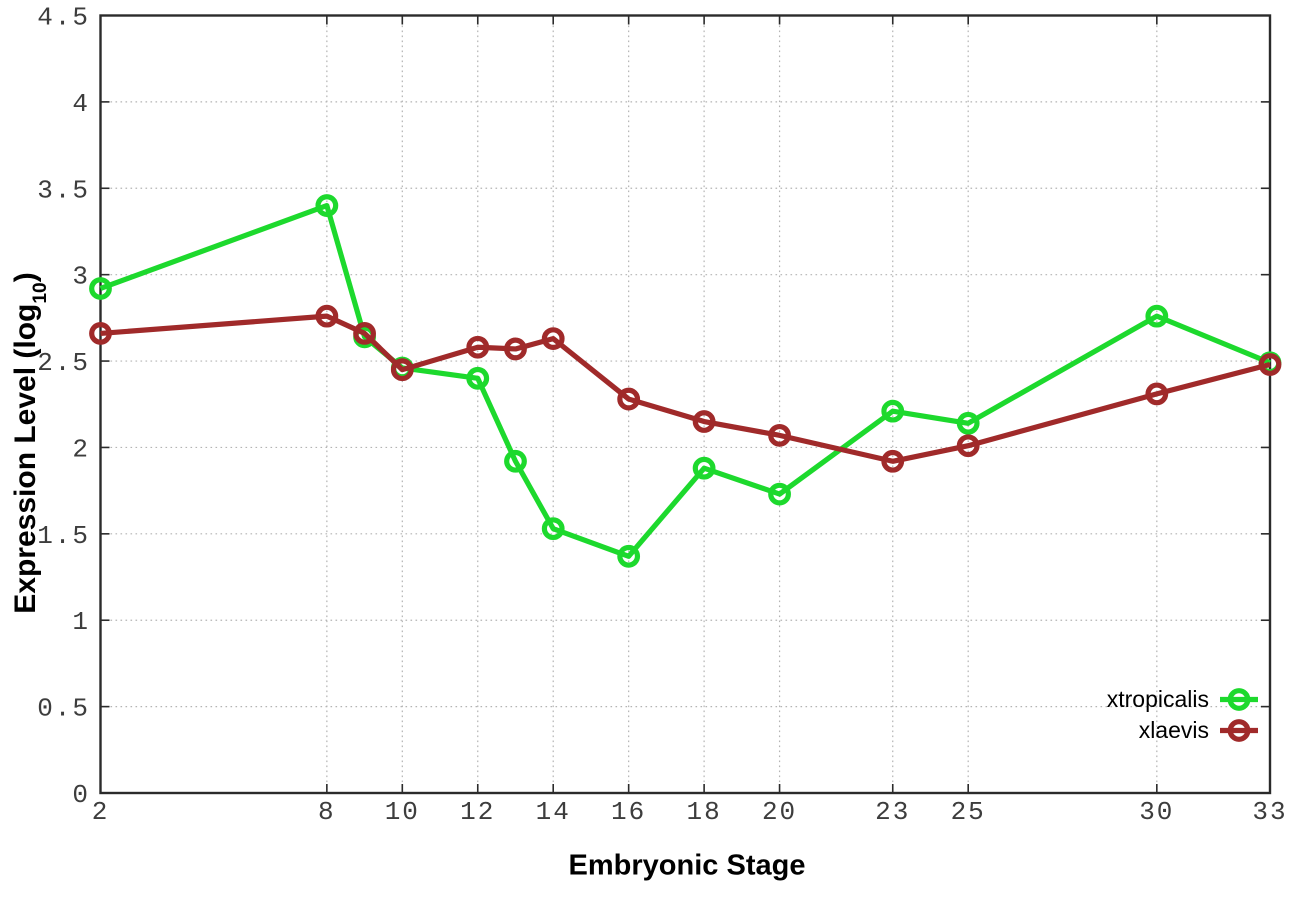 The width and height of the screenshot is (1296, 907). What do you see at coordinates (101, 812) in the screenshot?
I see `x-tick-label: 2` at bounding box center [101, 812].